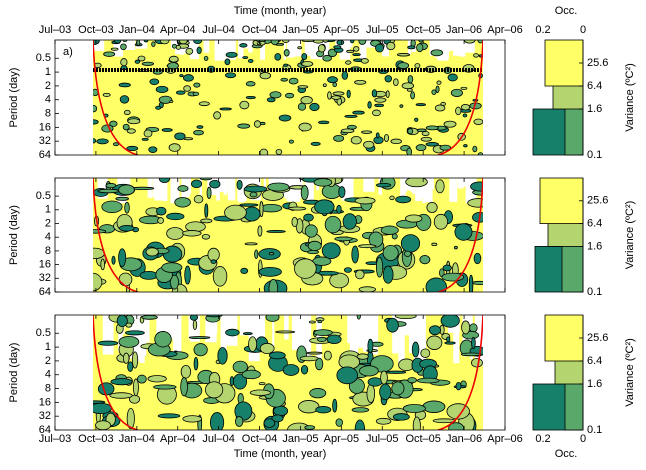 This screenshot has height=470, width=646. Describe the element at coordinates (280, 11) in the screenshot. I see `x-axis-label-top: Time (month, year)` at that location.